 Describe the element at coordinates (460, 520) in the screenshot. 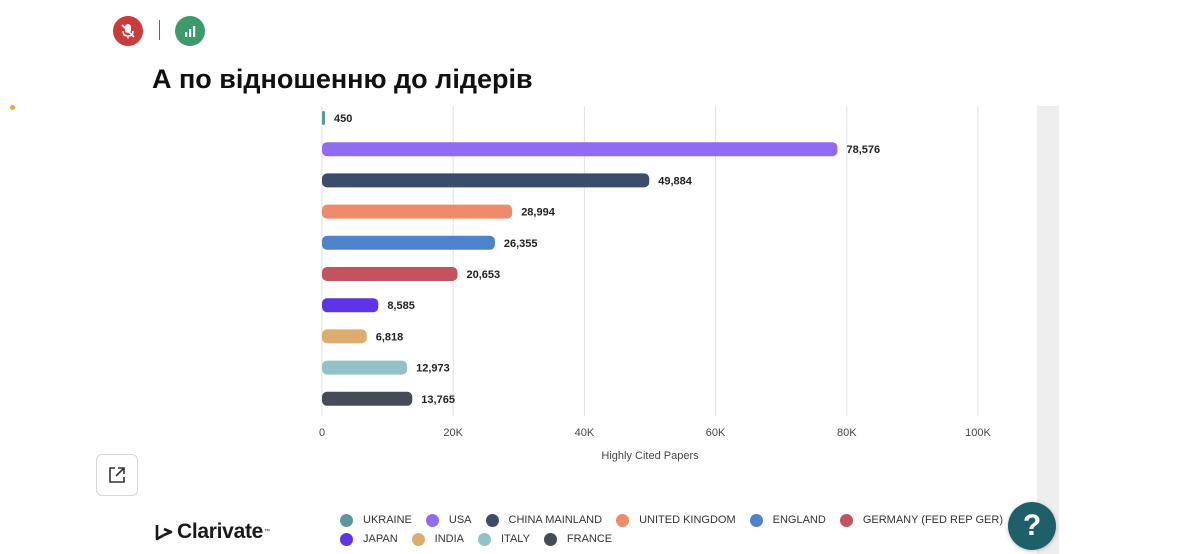

I see `legend-label: USA` at that location.